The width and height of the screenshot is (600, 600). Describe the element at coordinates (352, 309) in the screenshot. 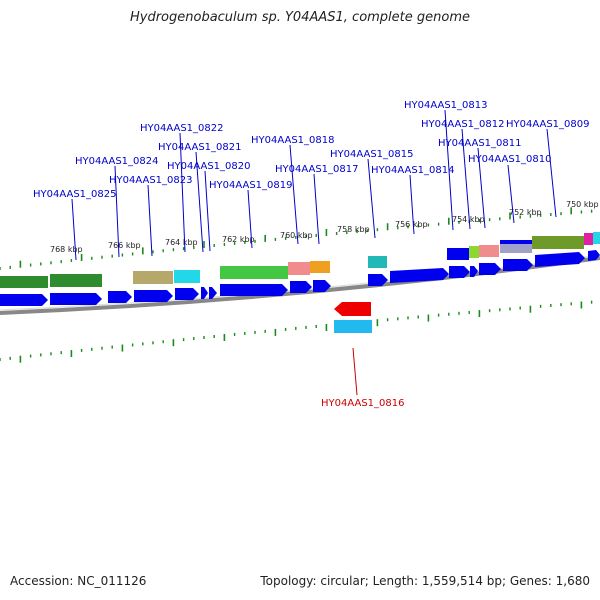

I see `gene-arrow-reverse` at that location.